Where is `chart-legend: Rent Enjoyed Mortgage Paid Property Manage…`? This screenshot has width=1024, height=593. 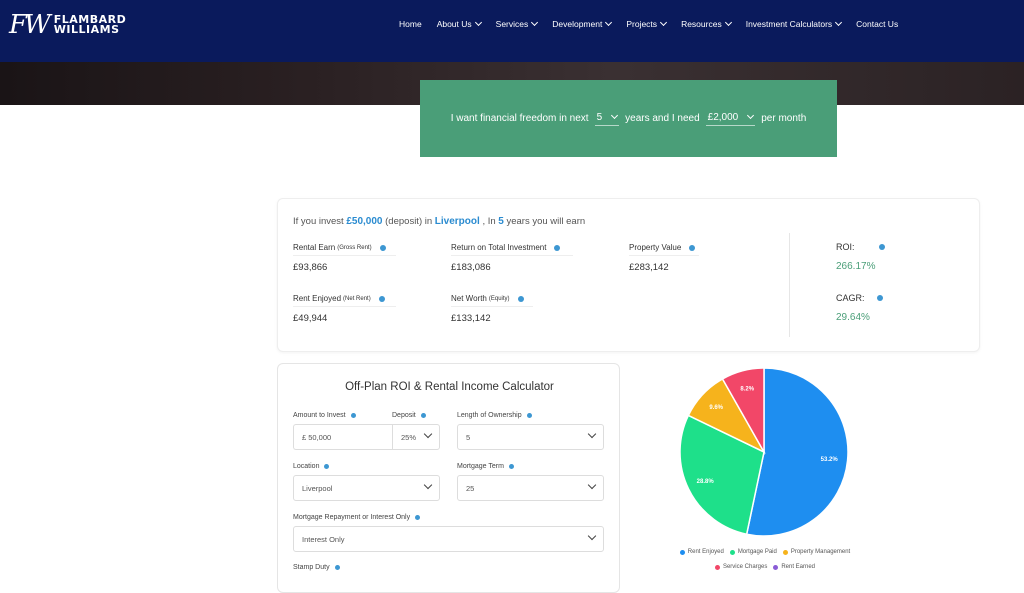
chart-legend: Rent Enjoyed Mortgage Paid Property Manage… is located at coordinates (765, 561).